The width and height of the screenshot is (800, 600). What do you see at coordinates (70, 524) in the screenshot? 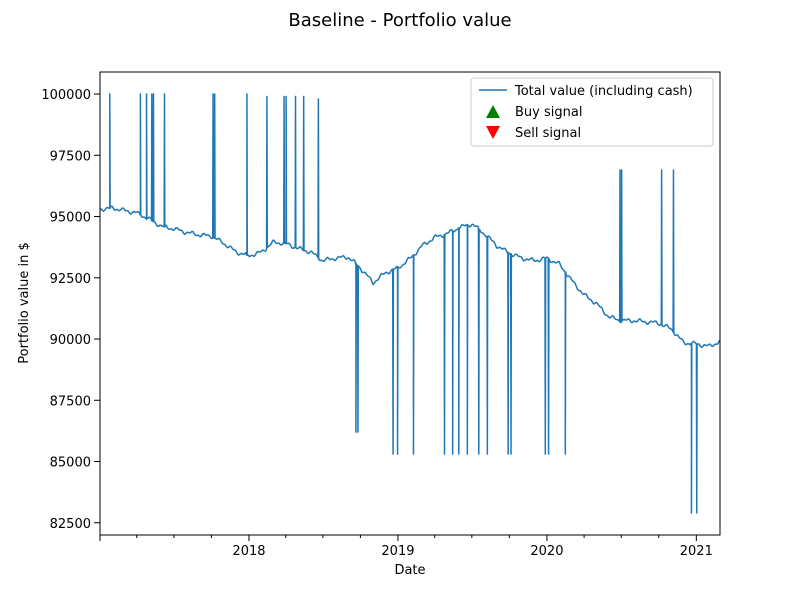
I see `y-tick-label: 82500` at bounding box center [70, 524].